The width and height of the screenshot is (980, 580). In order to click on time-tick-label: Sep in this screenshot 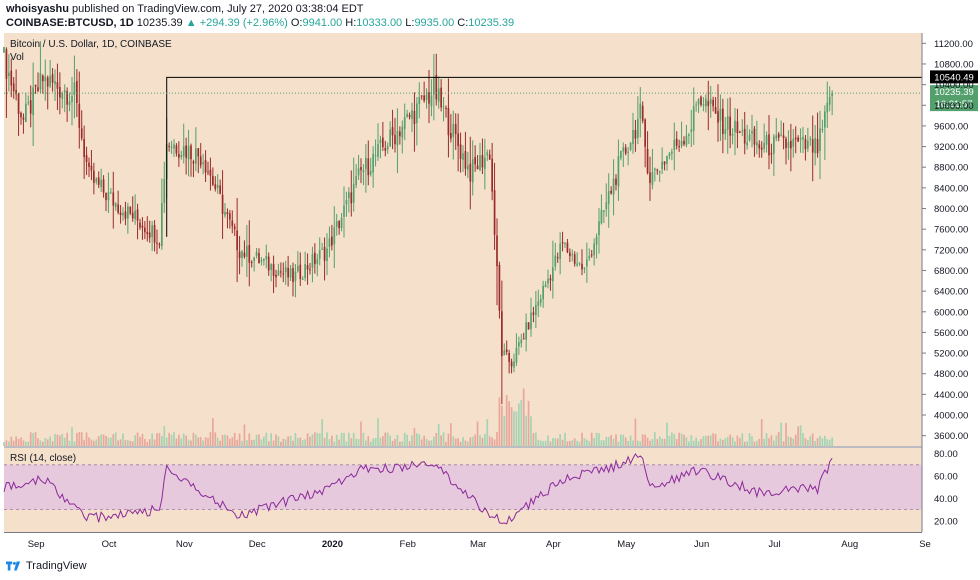, I will do `click(36, 544)`.